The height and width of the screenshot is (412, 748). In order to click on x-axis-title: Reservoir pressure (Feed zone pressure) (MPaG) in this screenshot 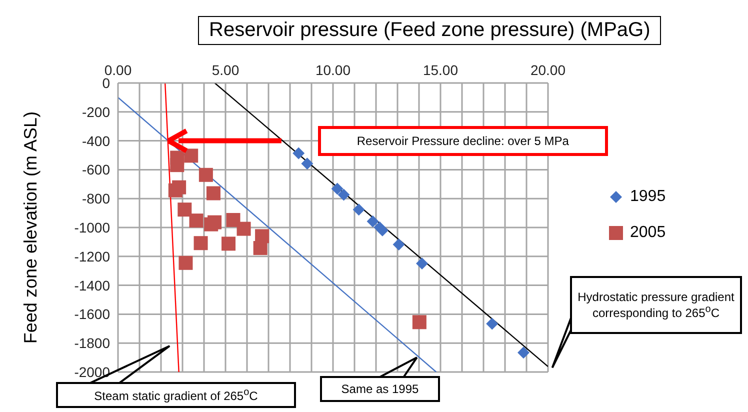, I will do `click(430, 30)`.